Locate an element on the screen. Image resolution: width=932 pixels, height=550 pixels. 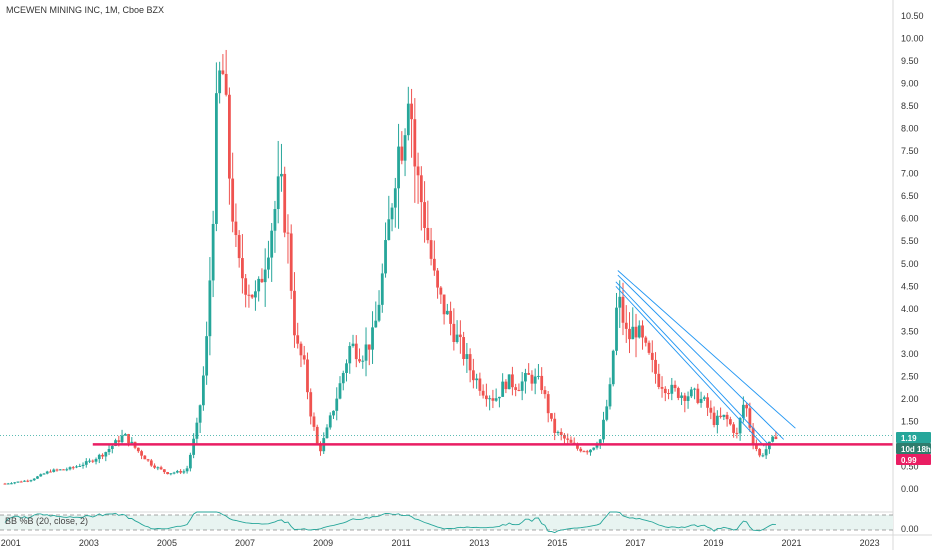
indicator-pane: BB %B (20, close, 2) 0.00 is located at coordinates (459, 522).